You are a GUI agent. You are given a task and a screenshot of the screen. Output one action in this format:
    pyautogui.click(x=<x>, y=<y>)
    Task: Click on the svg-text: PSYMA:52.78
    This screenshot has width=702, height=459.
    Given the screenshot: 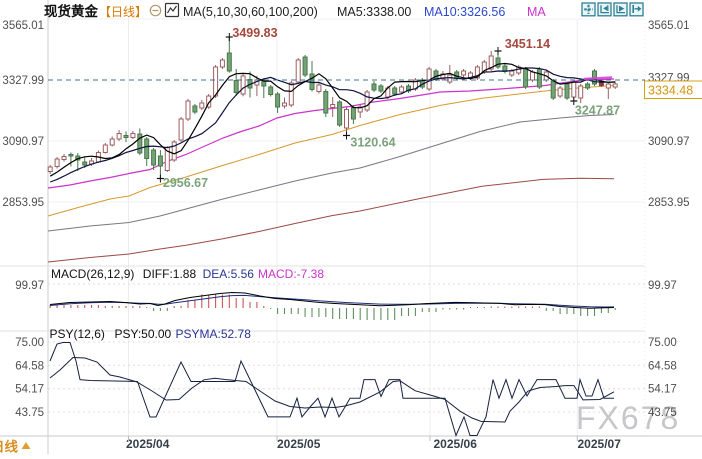 What is the action you would take?
    pyautogui.click(x=214, y=334)
    